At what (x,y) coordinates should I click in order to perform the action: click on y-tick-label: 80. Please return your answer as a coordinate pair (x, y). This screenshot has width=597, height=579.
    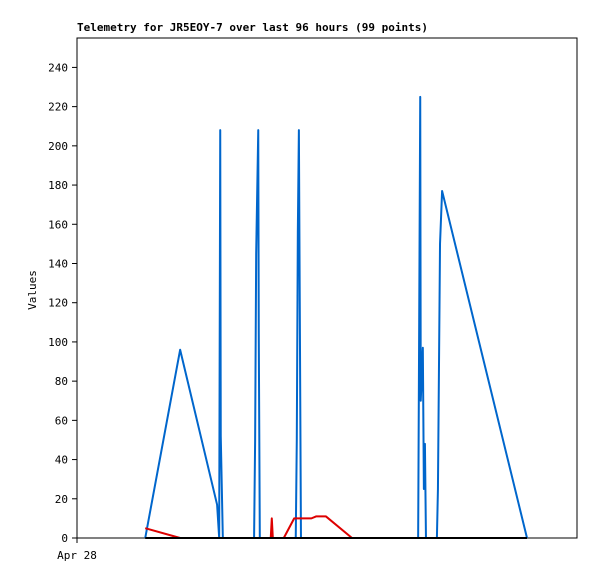
    Looking at the image, I should click on (61, 381).